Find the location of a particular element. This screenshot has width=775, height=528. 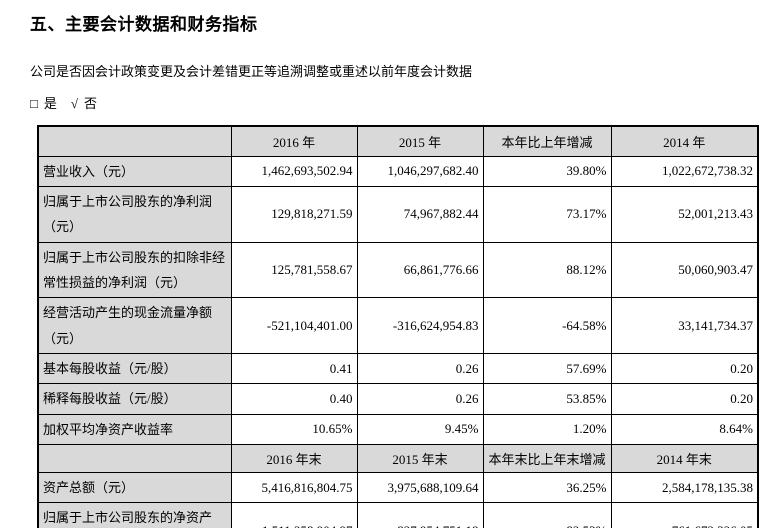

yes-checkbox-icon: □ is located at coordinates (34, 103).